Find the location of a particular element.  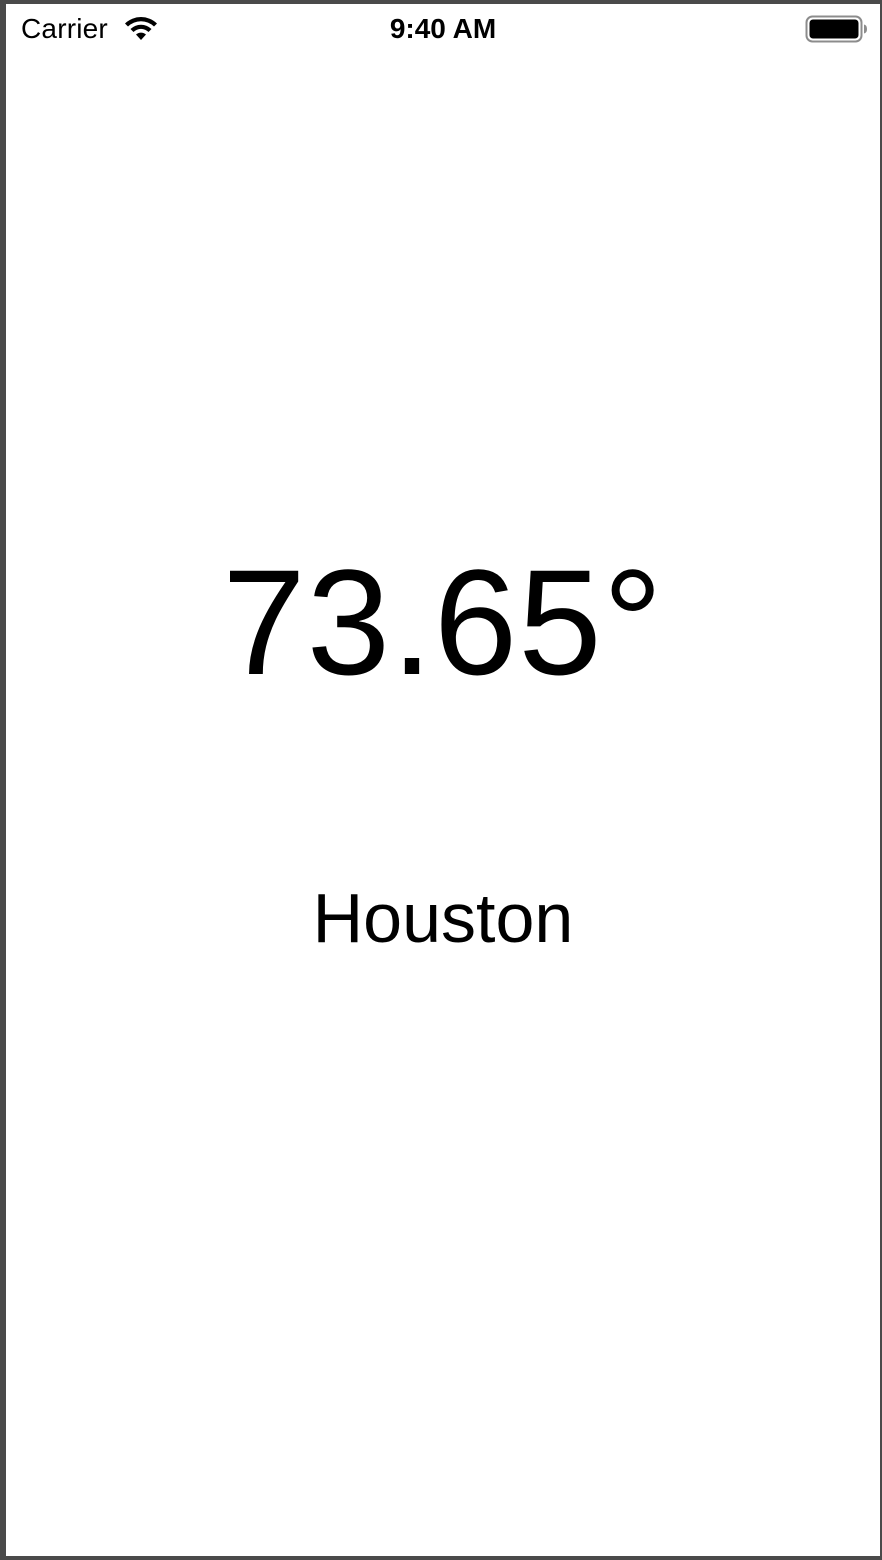

status-bar: Carrier 9:40 AM is located at coordinates (443, 28).